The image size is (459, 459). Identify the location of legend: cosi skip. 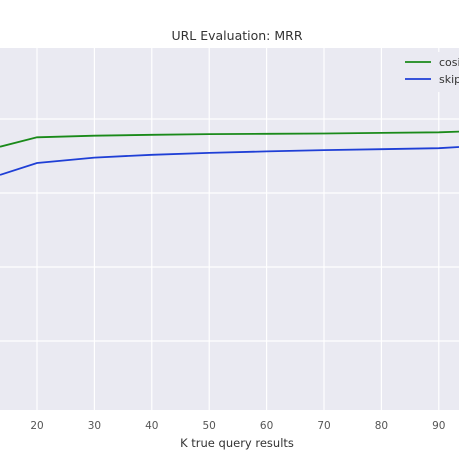
(428, 72).